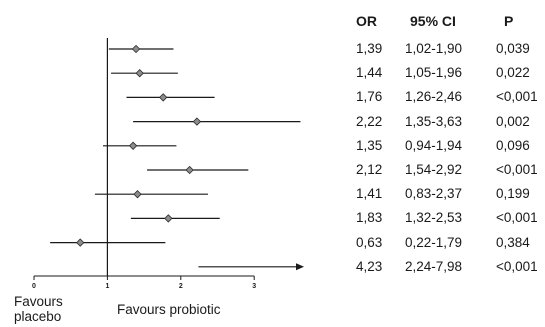 This screenshot has width=545, height=327. What do you see at coordinates (517, 169) in the screenshot?
I see `row-5-p: <0,001` at bounding box center [517, 169].